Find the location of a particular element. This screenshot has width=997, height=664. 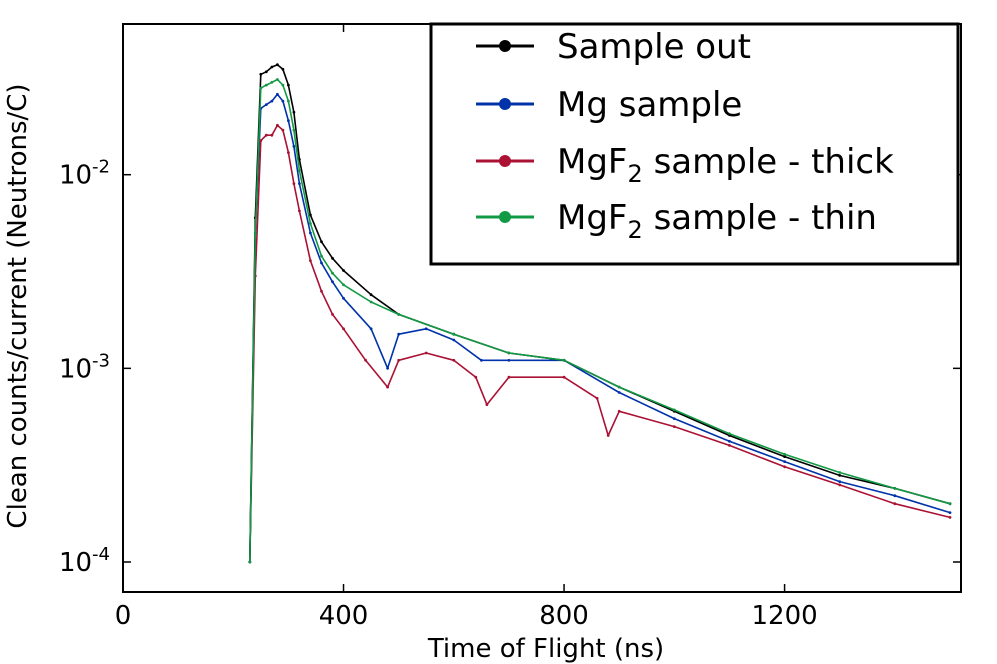

legend-label: Sample out is located at coordinates (654, 47).